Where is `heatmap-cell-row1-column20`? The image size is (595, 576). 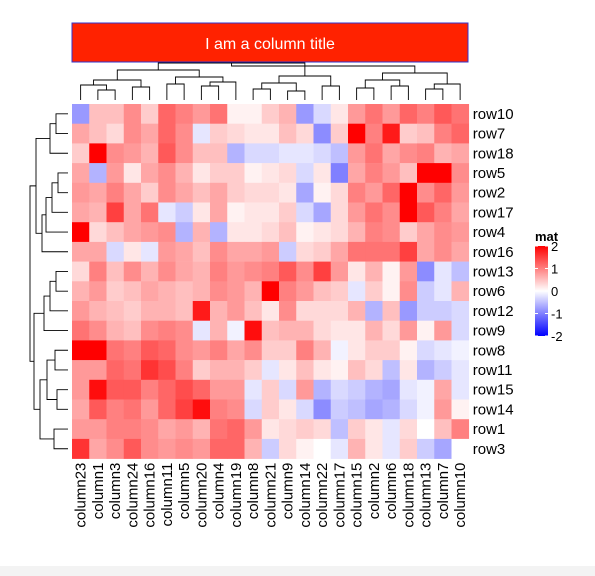
heatmap-cell-row1-column20 is located at coordinates (201, 429).